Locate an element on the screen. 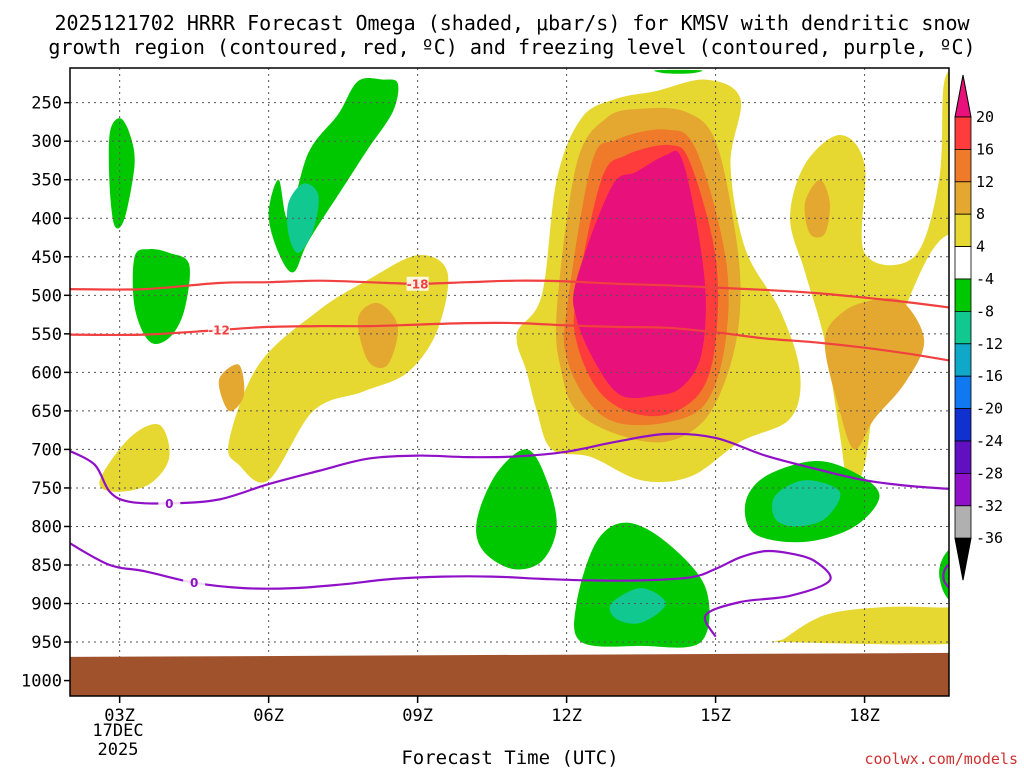 The height and width of the screenshot is (768, 1024). colorbar-label-1: 16 is located at coordinates (985, 149).